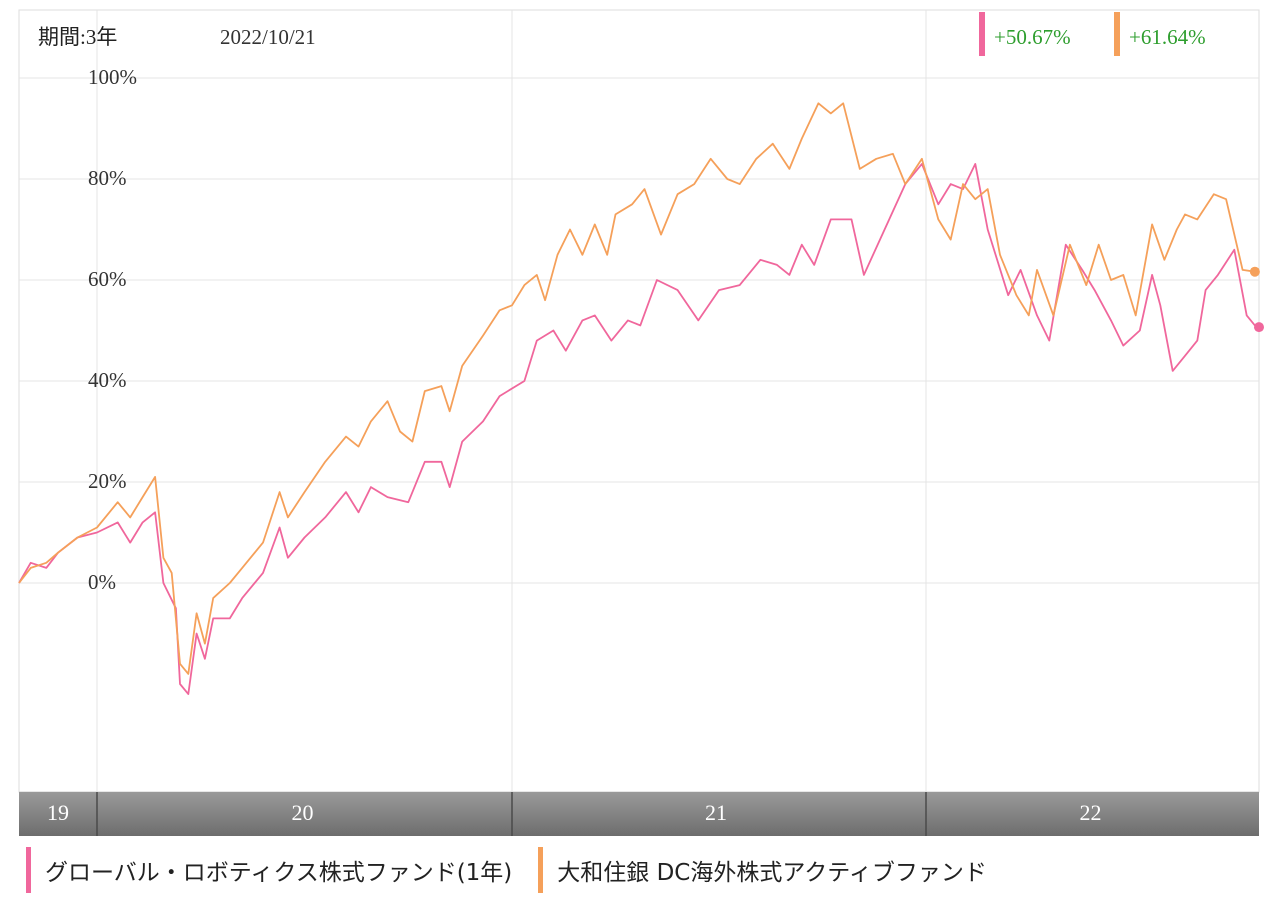 The height and width of the screenshot is (899, 1278). What do you see at coordinates (279, 873) in the screenshot?
I see `legend-label: グローバル・ロボティクス株式ファンド(1年)` at bounding box center [279, 873].